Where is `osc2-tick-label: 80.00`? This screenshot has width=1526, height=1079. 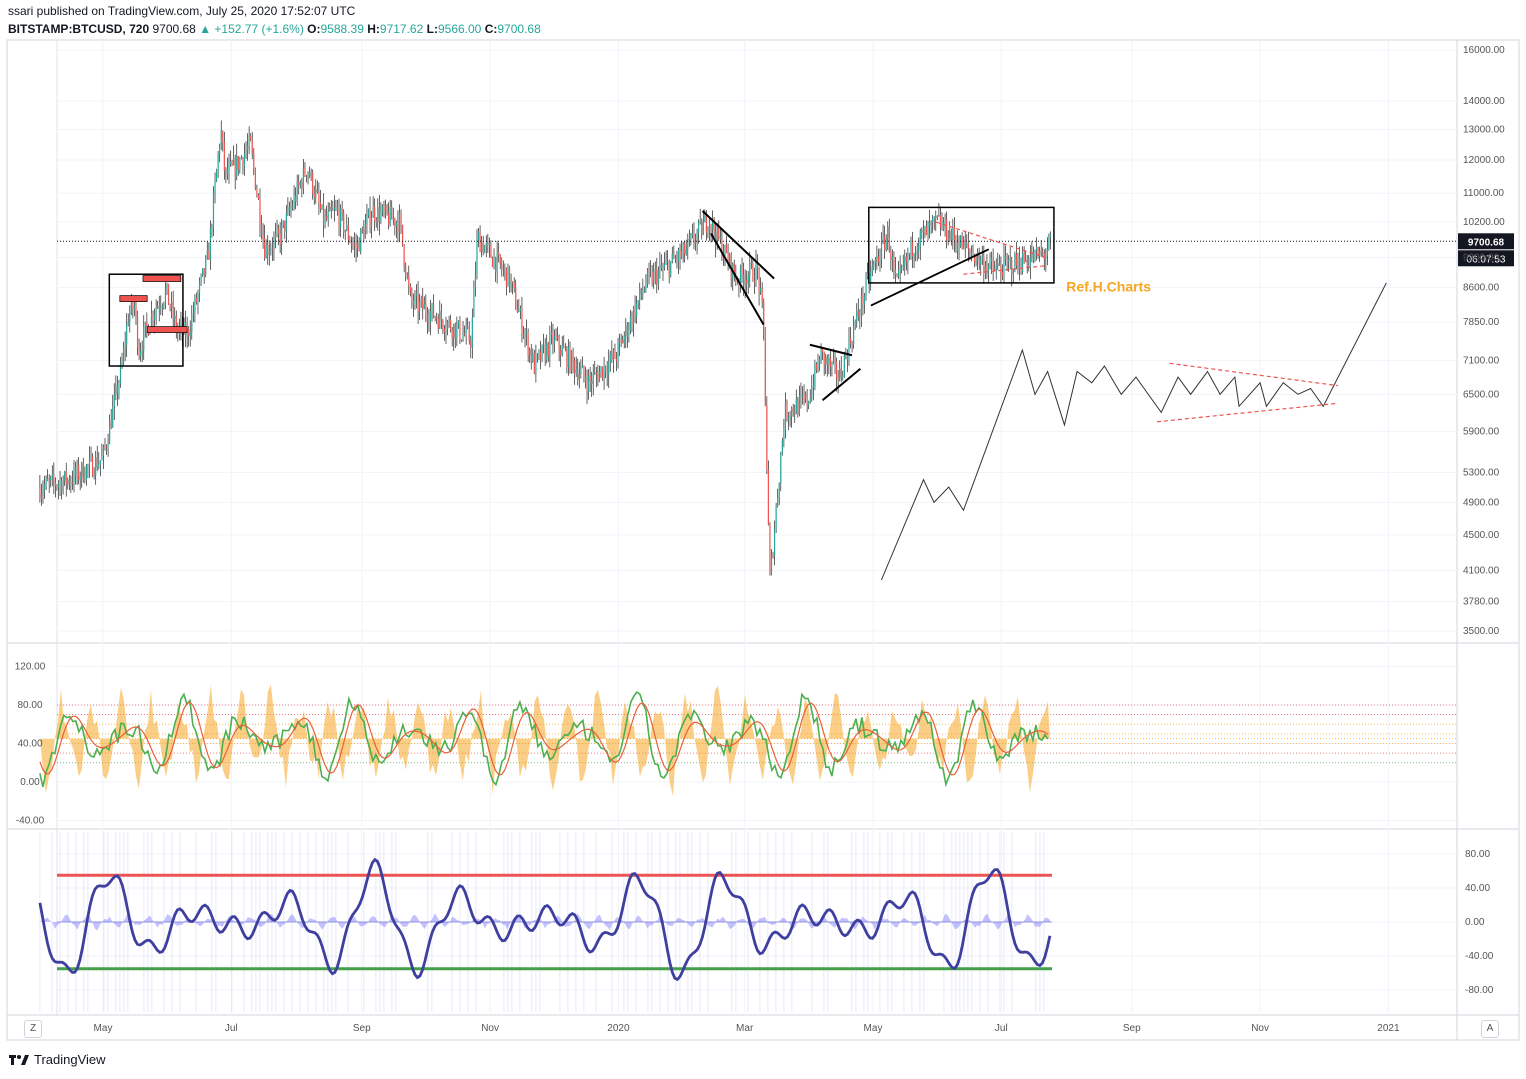
osc2-tick-label: 80.00 is located at coordinates (1477, 854).